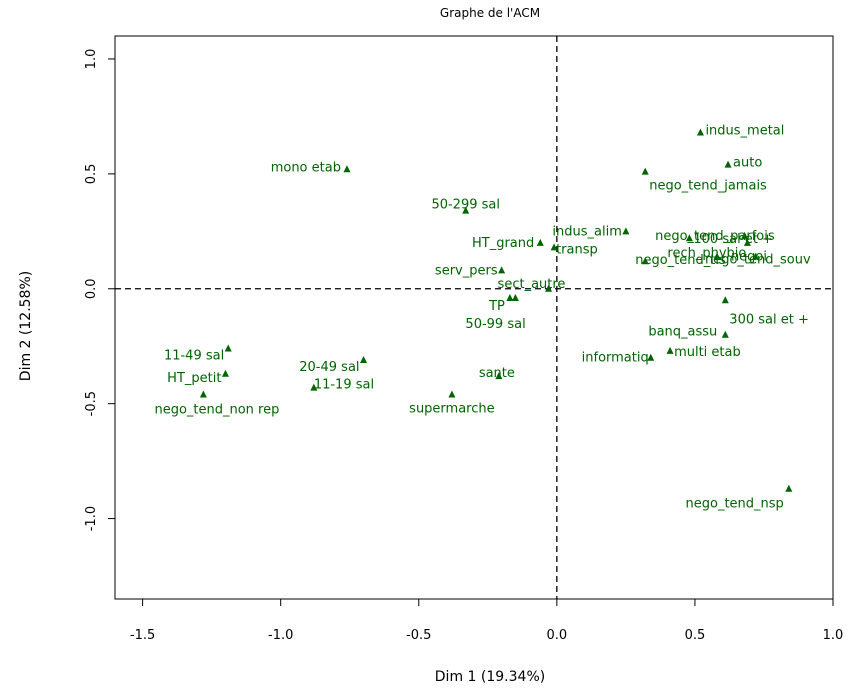 This screenshot has height=690, width=849. Describe the element at coordinates (216, 409) in the screenshot. I see `point-label: nego_tend_non rep` at that location.